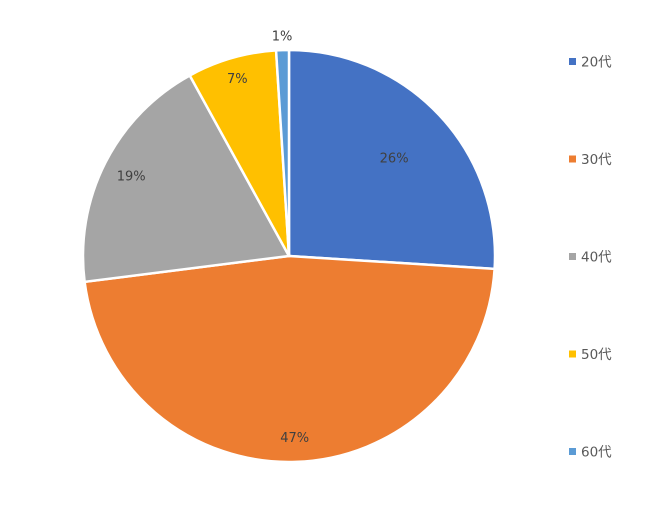  I want to click on legend: 20代 30代 40代 50代 60代, so click(590, 258).